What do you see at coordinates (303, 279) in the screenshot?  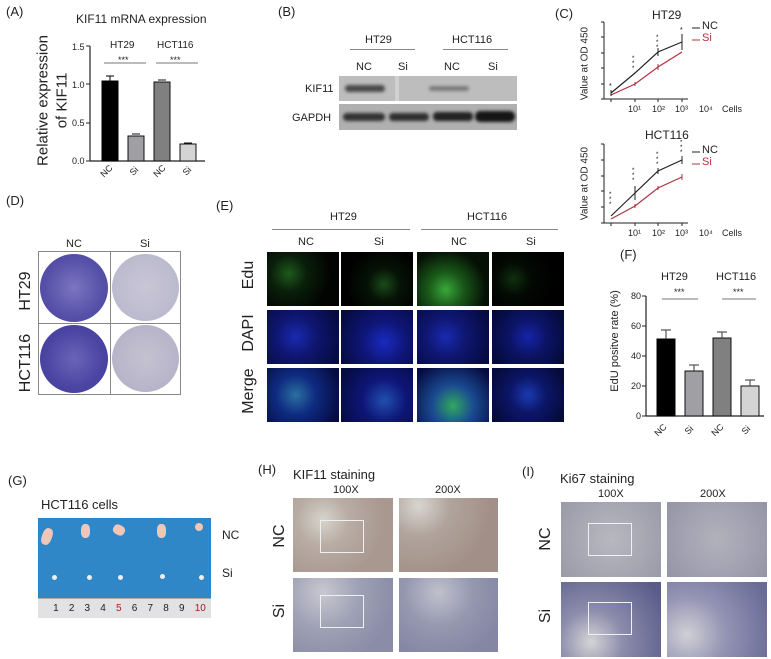 I see `edu-ht29-nc` at bounding box center [303, 279].